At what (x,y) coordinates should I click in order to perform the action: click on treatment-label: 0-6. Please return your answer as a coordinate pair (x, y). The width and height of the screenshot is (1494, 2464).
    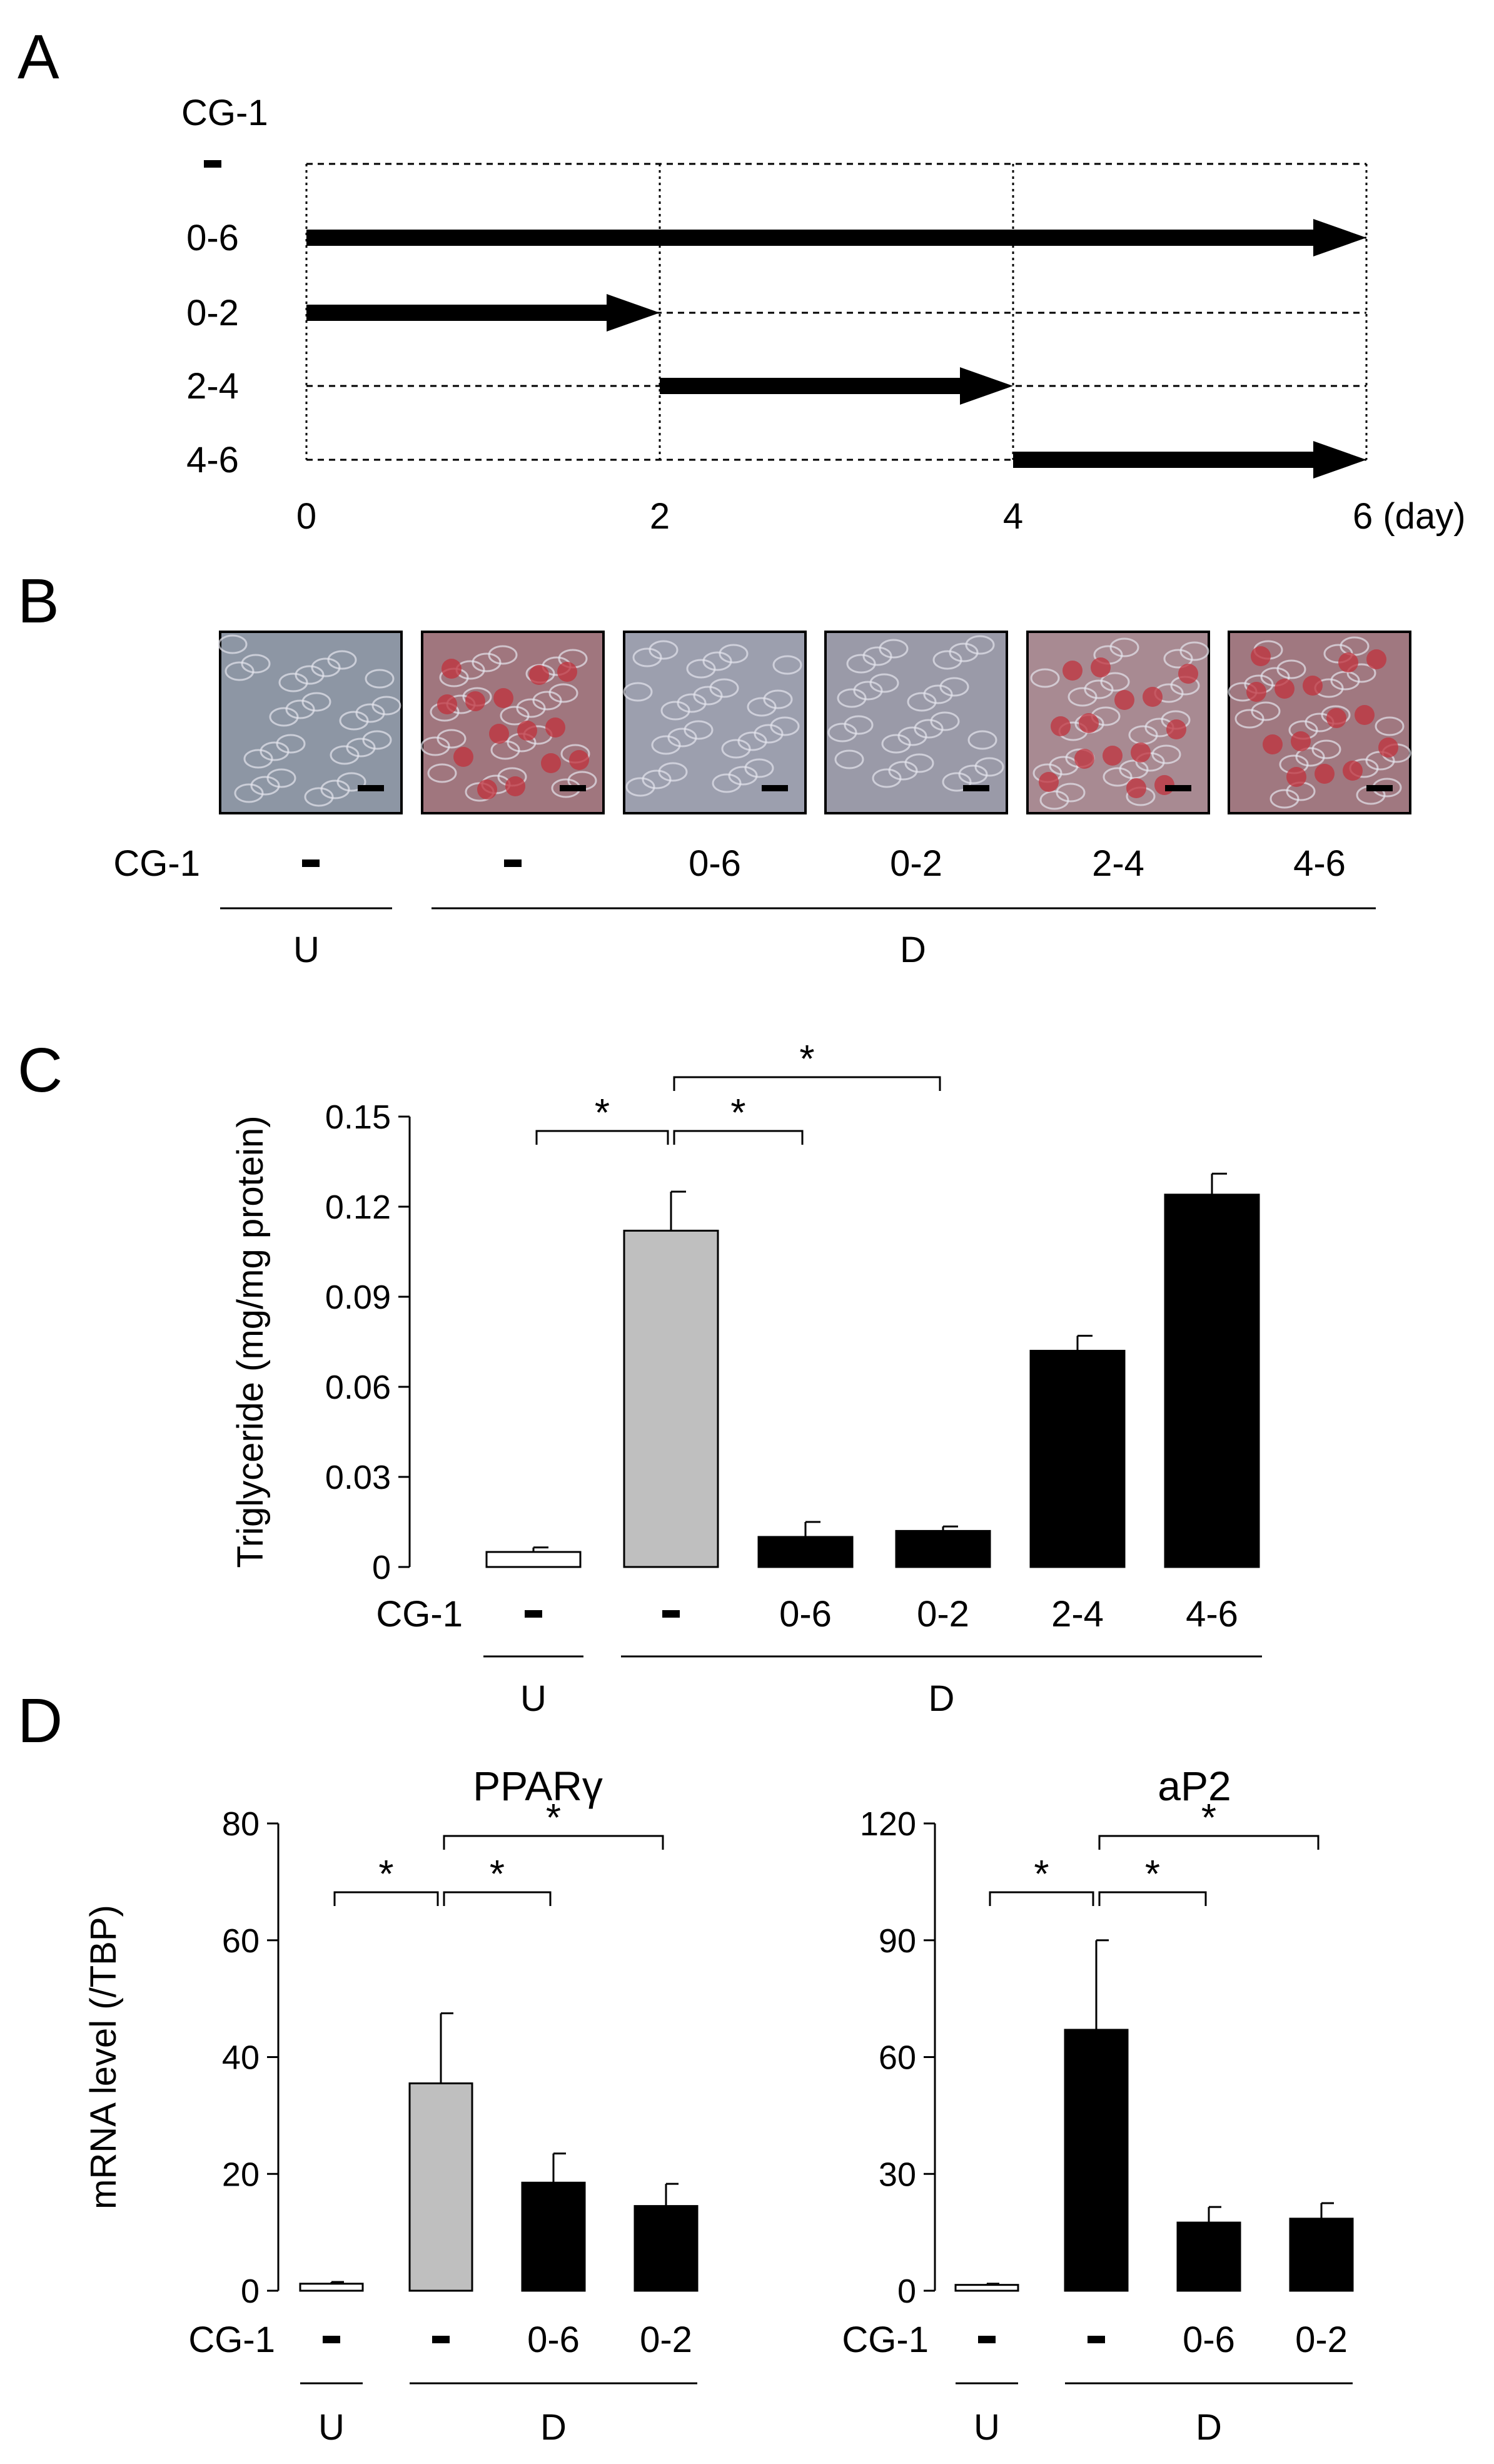
    Looking at the image, I should click on (715, 863).